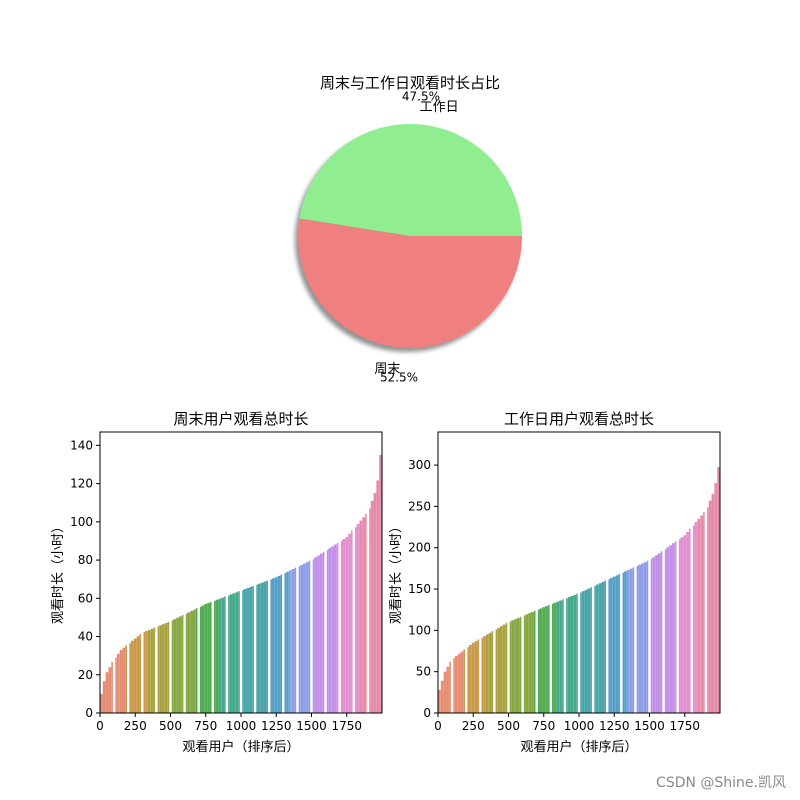 The image size is (800, 800). What do you see at coordinates (58, 572) in the screenshot?
I see `weekend-y-axis-label: 观看时长（小时）` at bounding box center [58, 572].